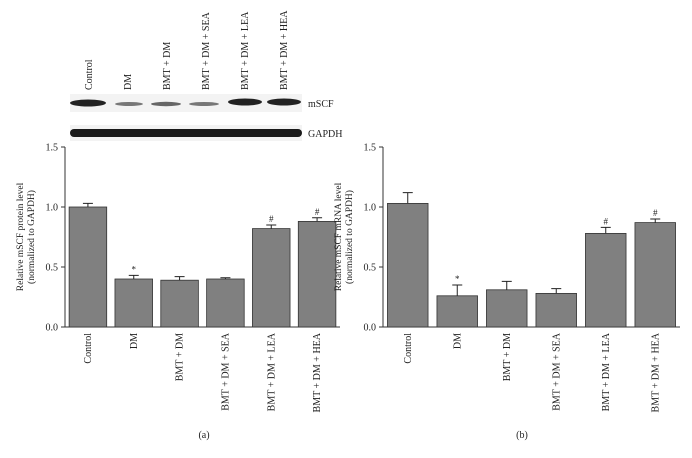 Image resolution: width=692 pixels, height=458 pixels. I want to click on y-axis-label: Relative mSCF mRNA level, so click(339, 236).